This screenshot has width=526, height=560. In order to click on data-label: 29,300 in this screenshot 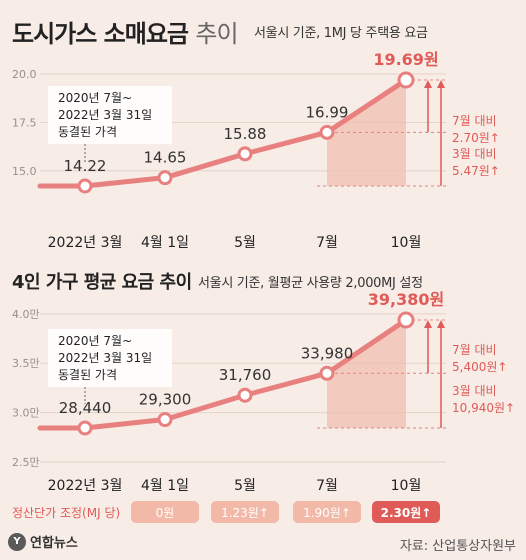, I will do `click(165, 400)`.